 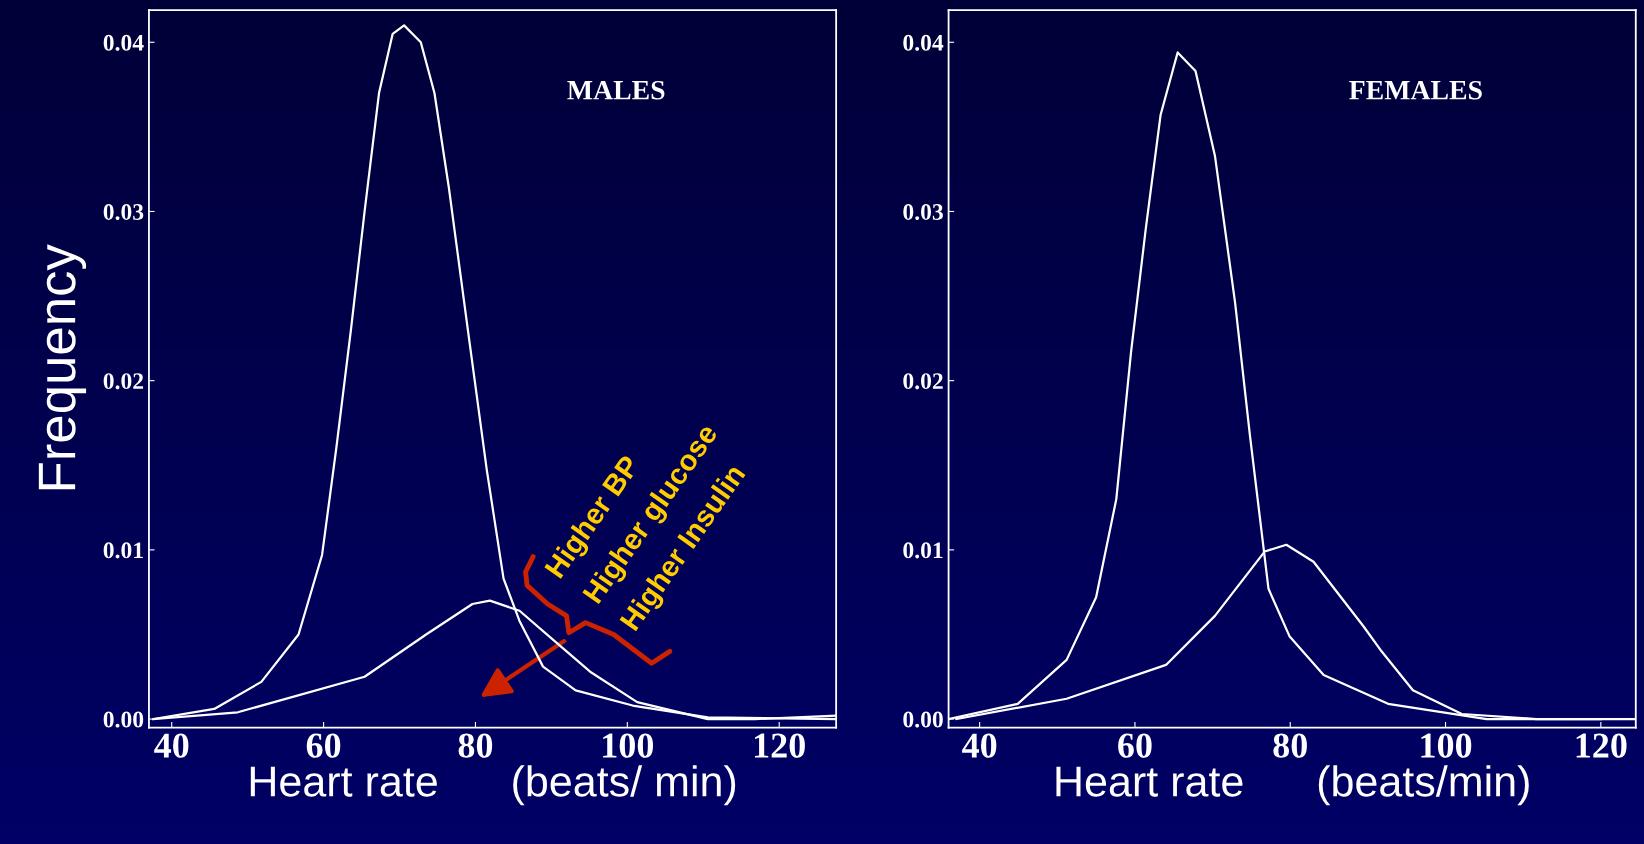 I want to click on text: FEMALES, so click(x=1415, y=90).